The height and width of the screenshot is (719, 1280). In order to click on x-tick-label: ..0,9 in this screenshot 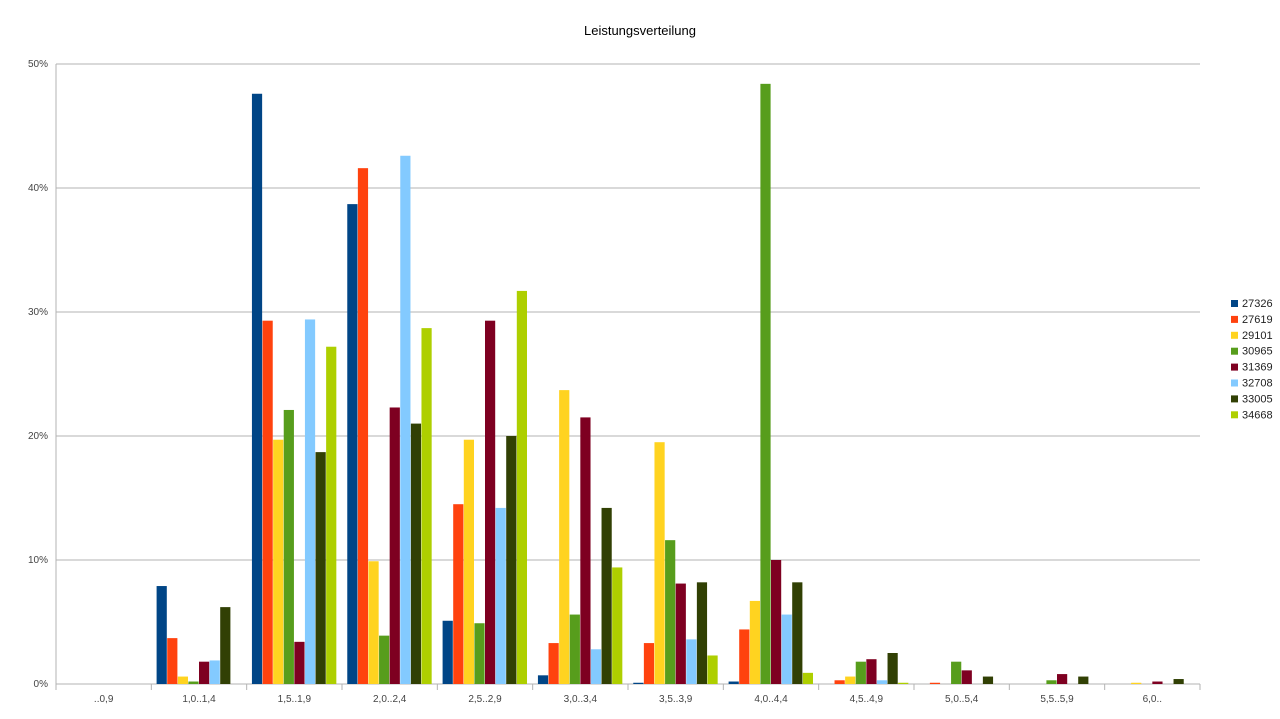, I will do `click(104, 699)`.